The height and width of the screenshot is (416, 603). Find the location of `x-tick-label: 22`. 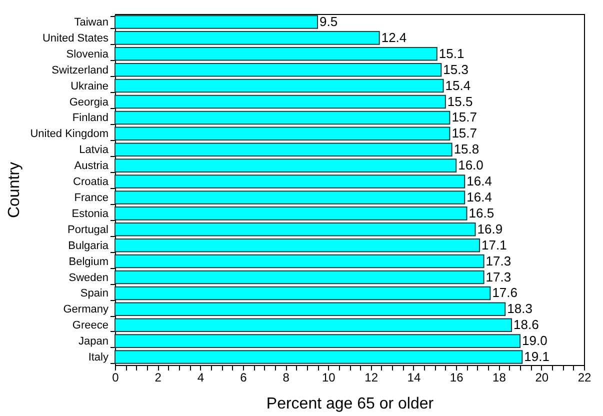

x-tick-label: 22 is located at coordinates (585, 377).